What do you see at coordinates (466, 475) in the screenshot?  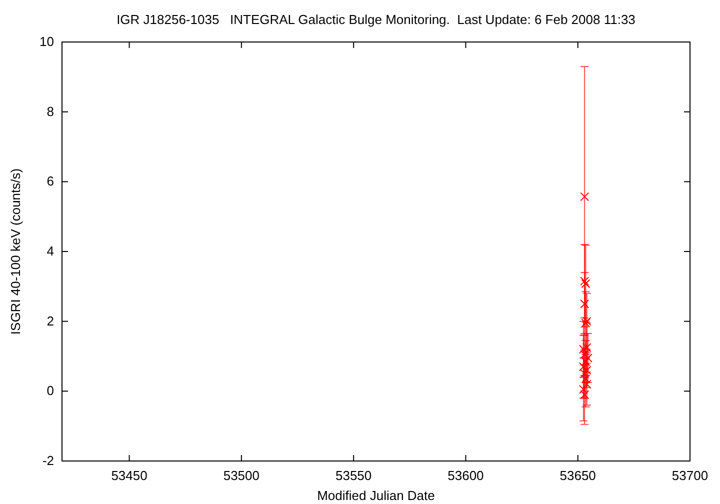 I see `x-tick-label: 53600` at bounding box center [466, 475].